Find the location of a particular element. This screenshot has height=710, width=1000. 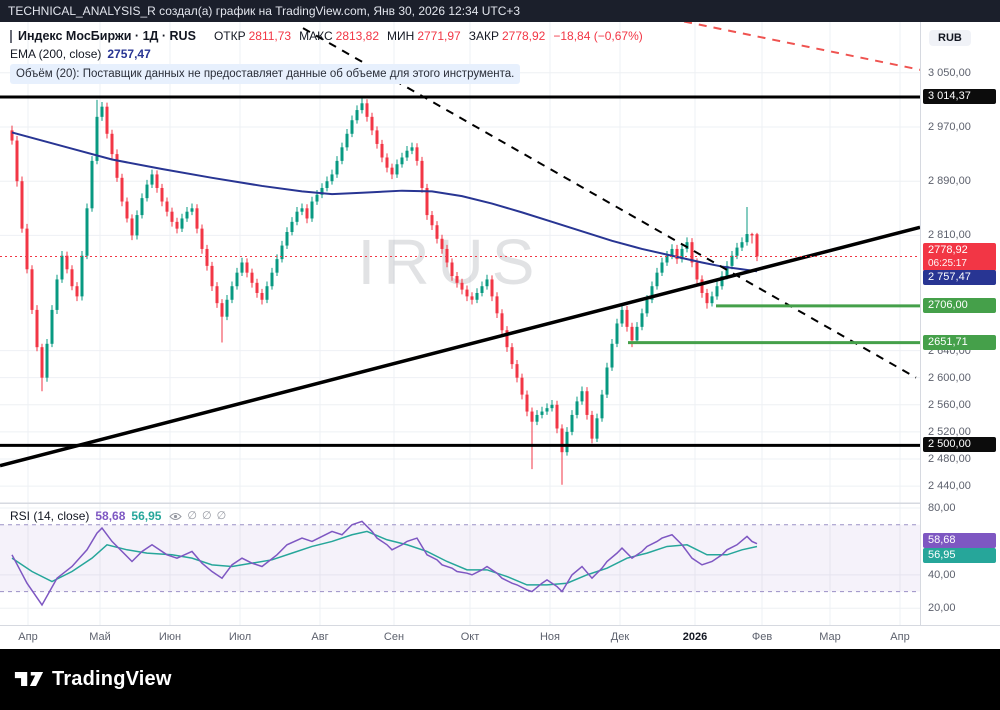

price-badge: 2778,92 06:25:17 is located at coordinates (959, 257).